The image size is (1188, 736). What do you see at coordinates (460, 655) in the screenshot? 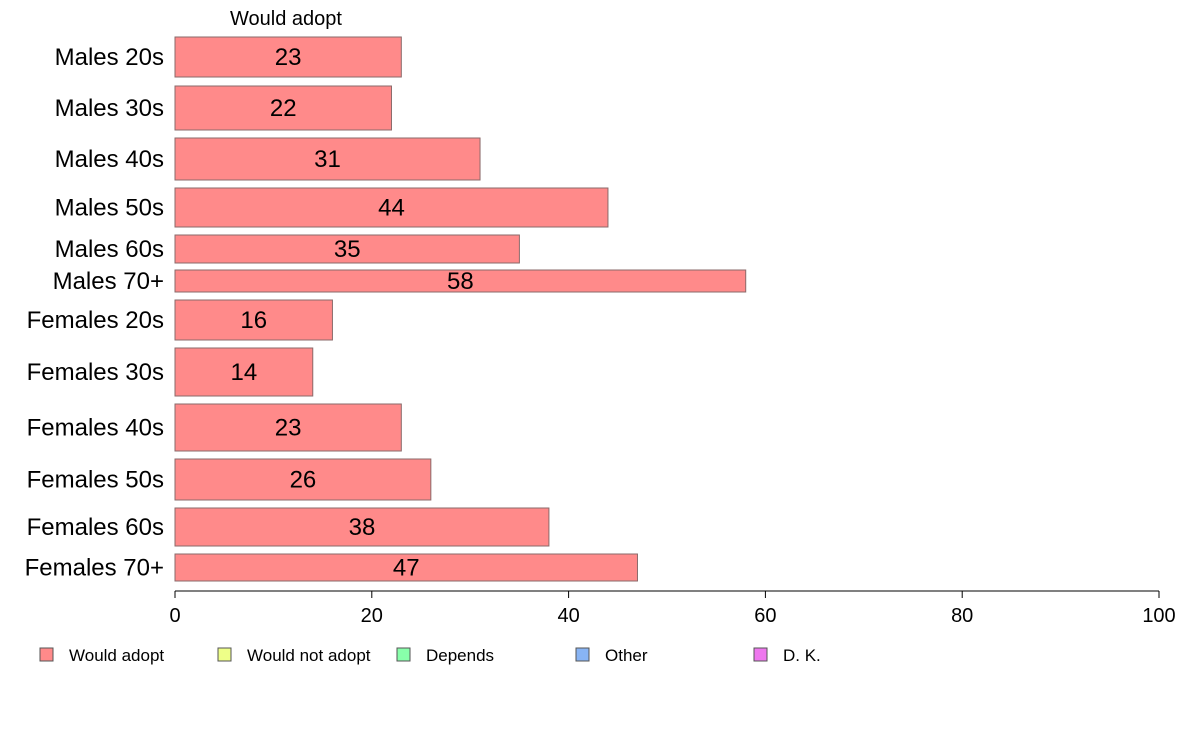
I see `legend-label: Depends` at bounding box center [460, 655].